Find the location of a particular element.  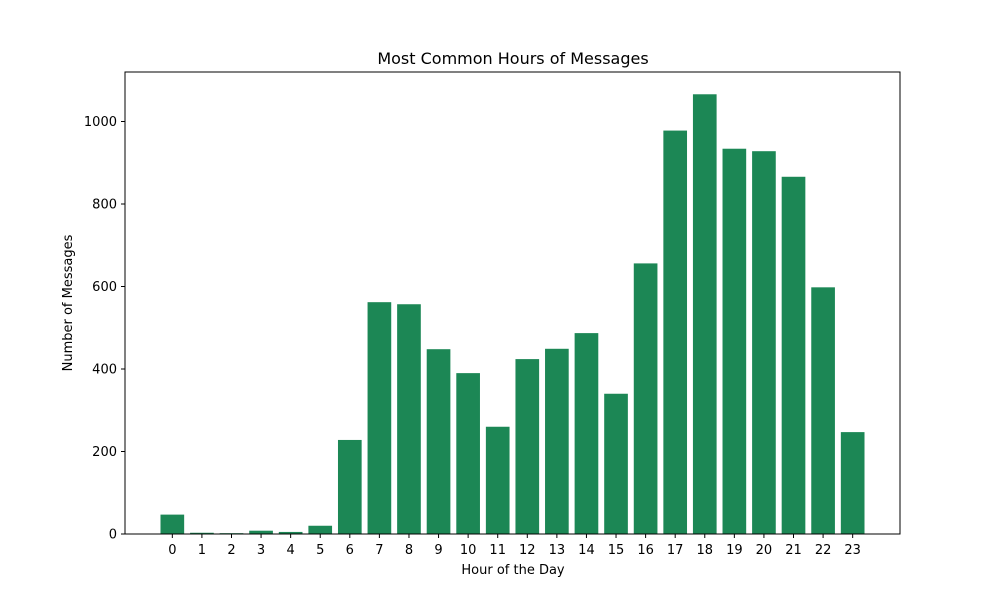

x-tick-label: 0 is located at coordinates (172, 550).